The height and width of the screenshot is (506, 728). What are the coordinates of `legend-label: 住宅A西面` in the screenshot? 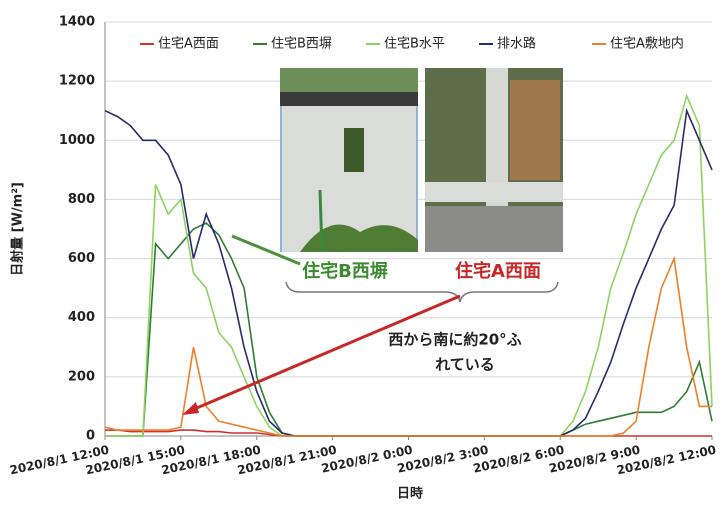 It's located at (188, 44).